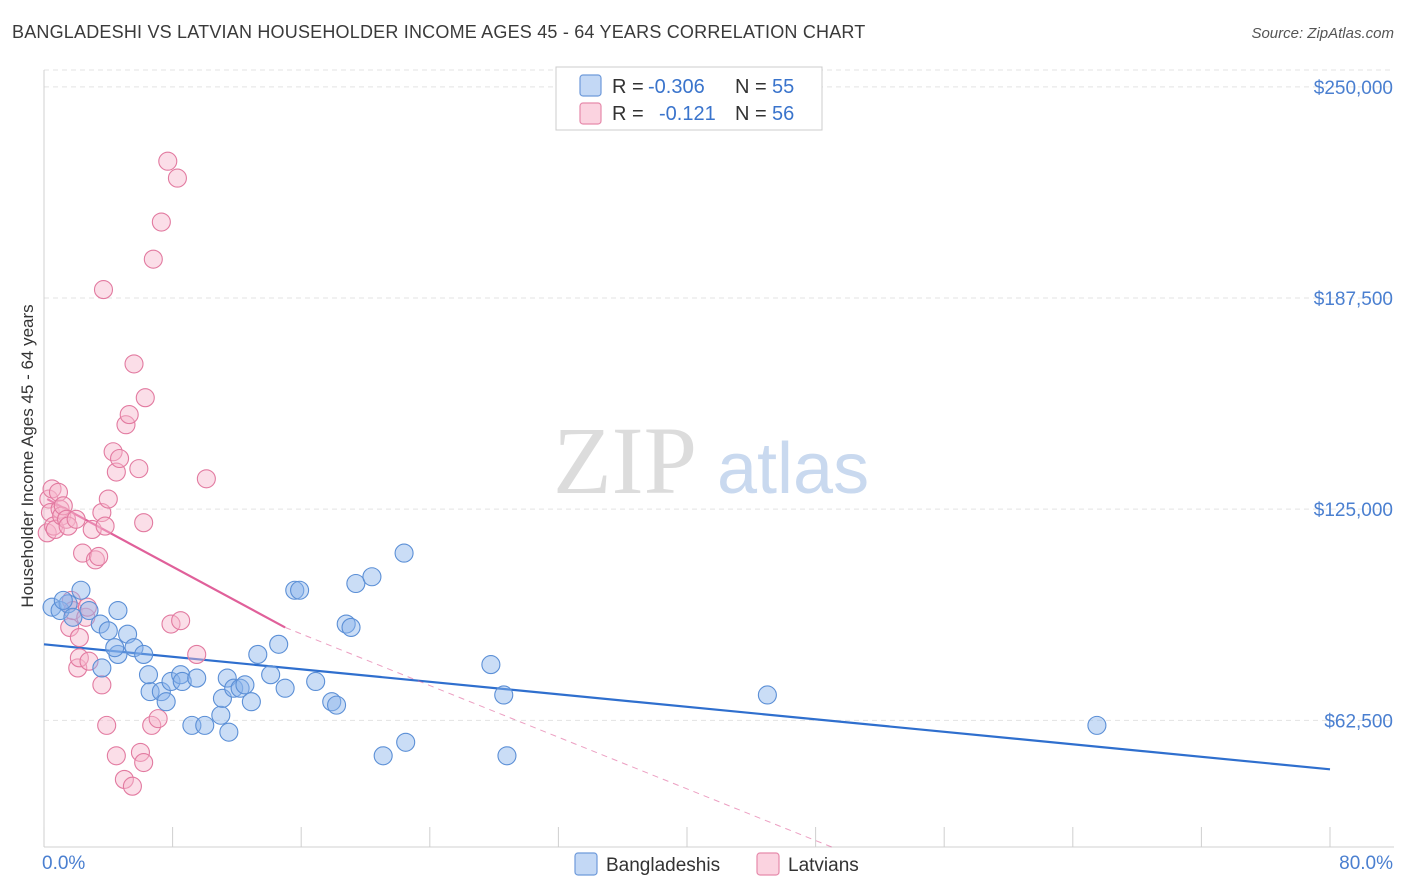  Describe the element at coordinates (1366, 863) in the screenshot. I see `x-tick-max: 80.0%` at that location.